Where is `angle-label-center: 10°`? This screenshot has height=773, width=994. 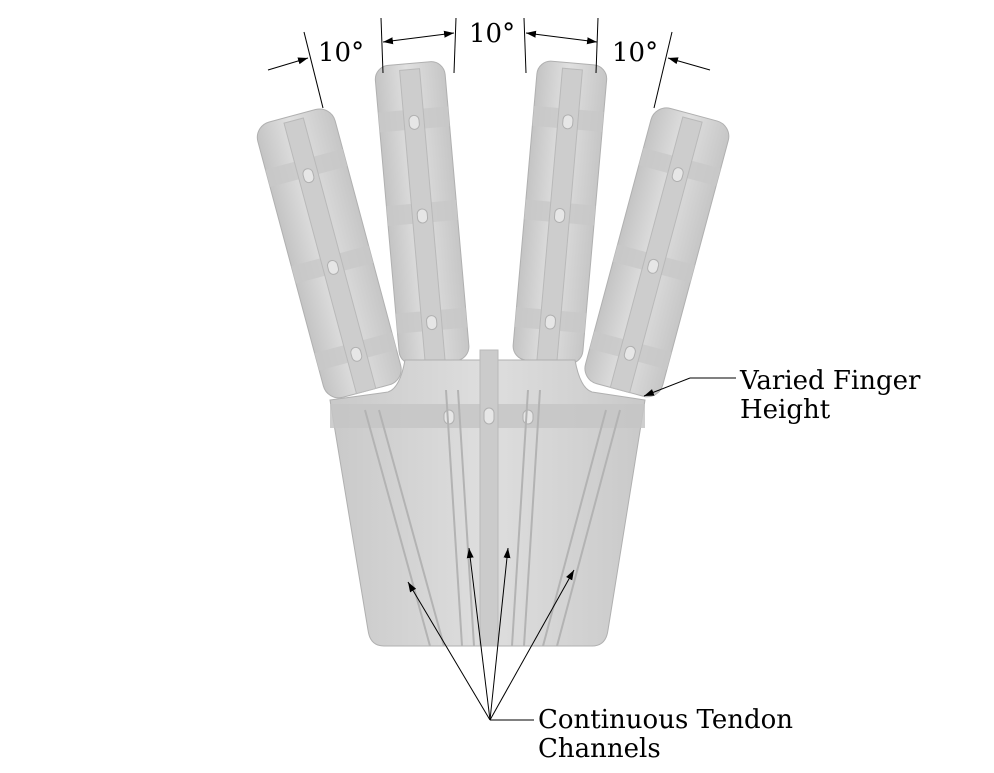
angle-label-center: 10° is located at coordinates (492, 34).